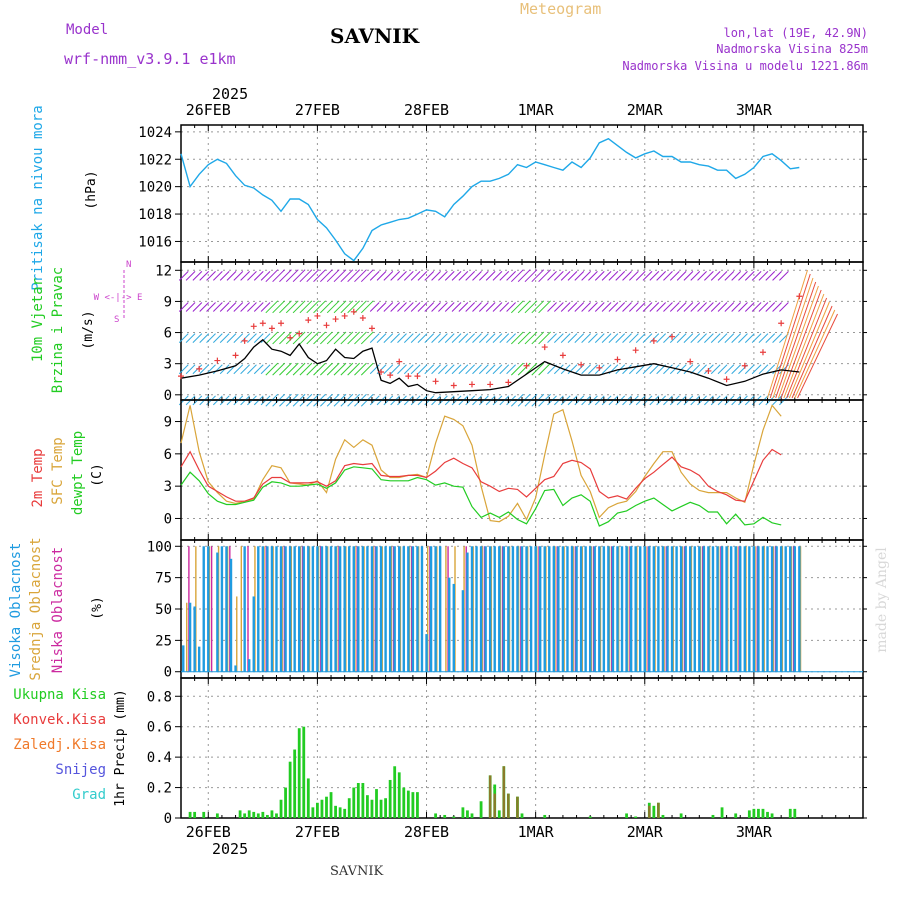 The height and width of the screenshot is (900, 900). Describe the element at coordinates (479, 832) in the screenshot. I see `bottom-day-labels: 26FEB 27FEB 28FEB 1MAR 2MAR 3MAR` at that location.